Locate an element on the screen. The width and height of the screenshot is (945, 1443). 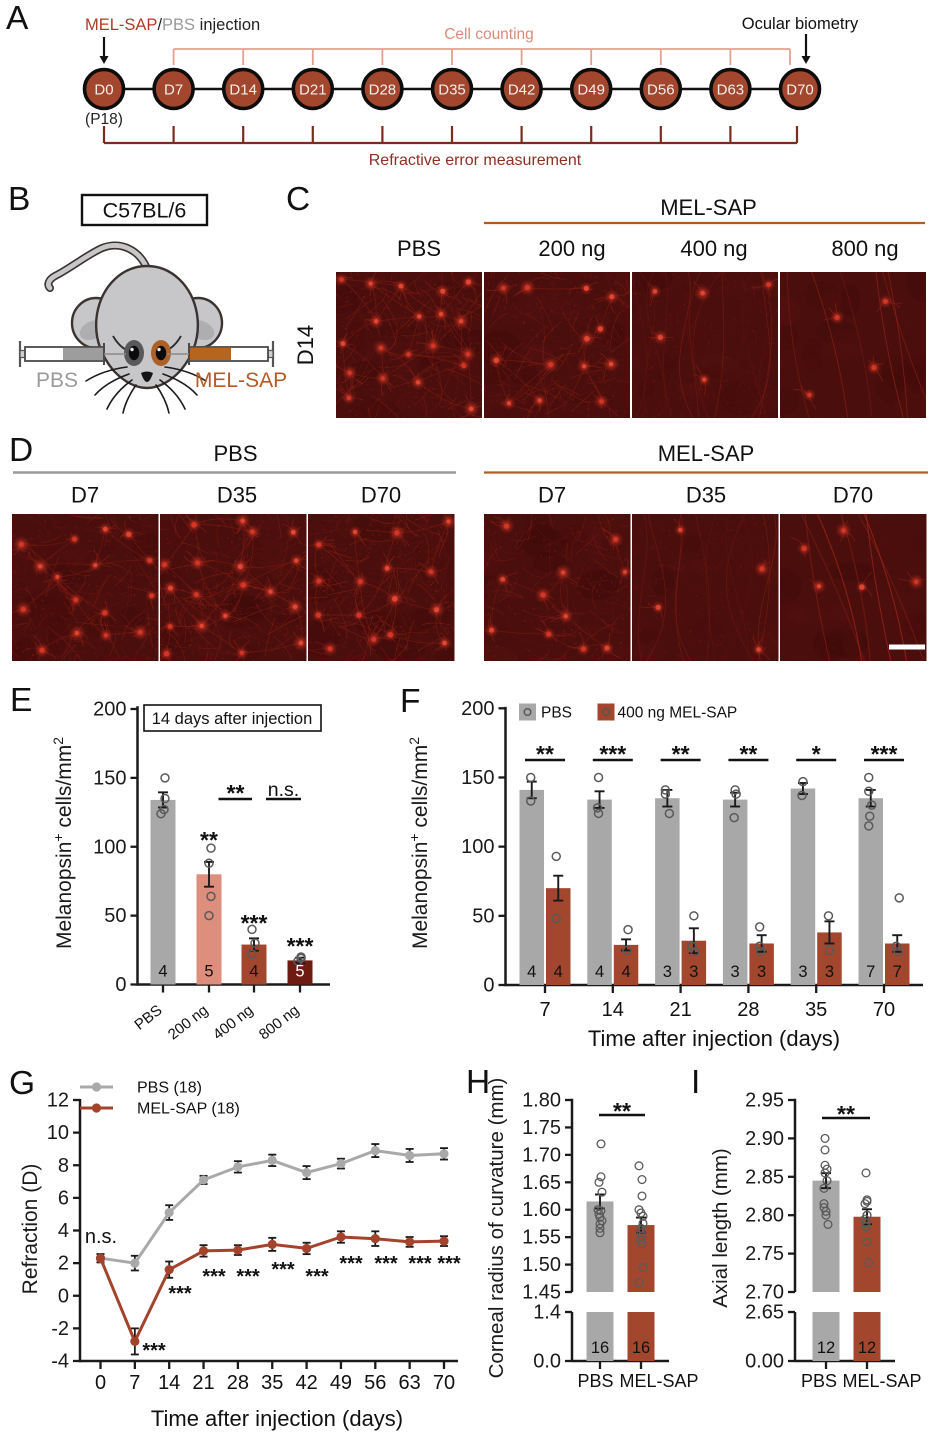
svg-text: 2.75 is located at coordinates (764, 1254).